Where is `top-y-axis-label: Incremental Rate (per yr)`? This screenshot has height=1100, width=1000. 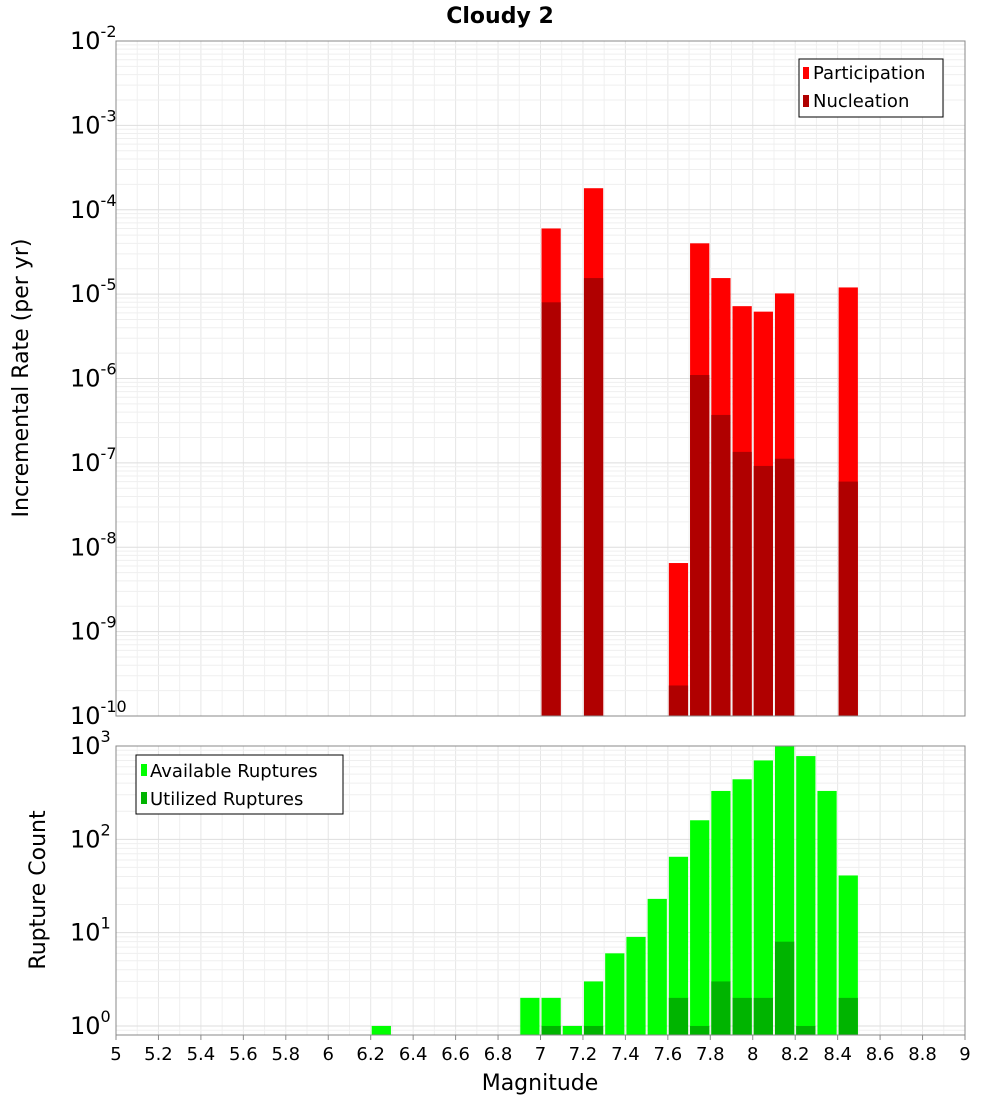
top-y-axis-label: Incremental Rate (per yr) is located at coordinates (21, 378).